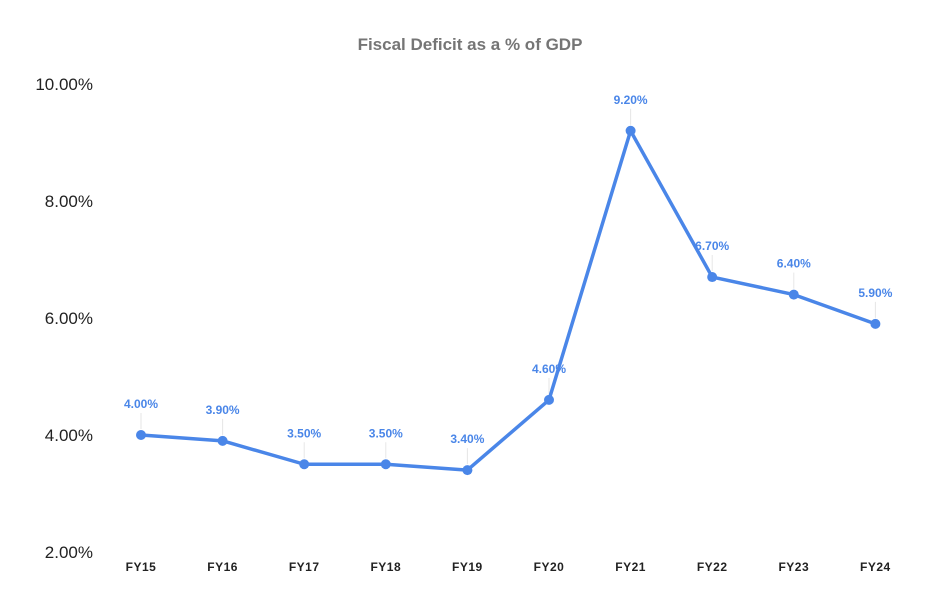 The image size is (940, 606). Describe the element at coordinates (793, 567) in the screenshot. I see `x-tick-label: FY23` at that location.